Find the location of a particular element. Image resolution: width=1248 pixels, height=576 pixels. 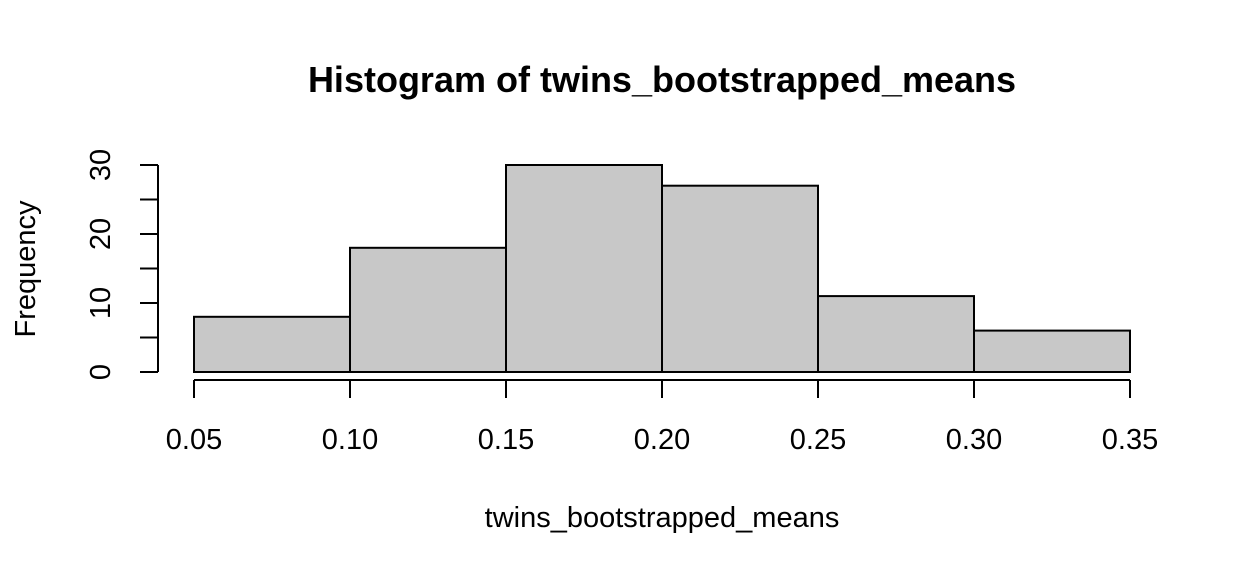

x-tick-label: 0.05 is located at coordinates (194, 440).